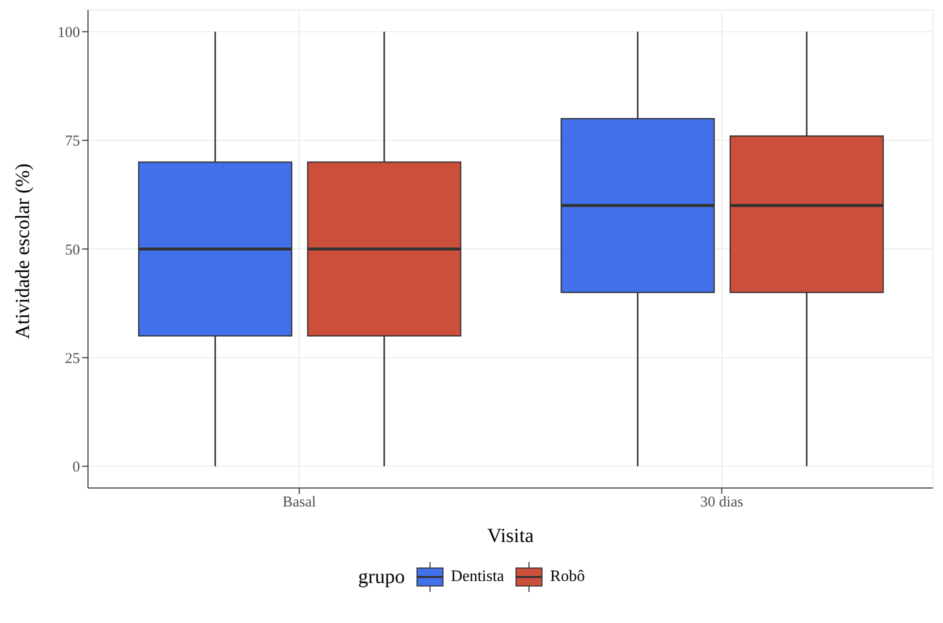  What do you see at coordinates (76, 468) in the screenshot?
I see `y-tick-label: 0` at bounding box center [76, 468].